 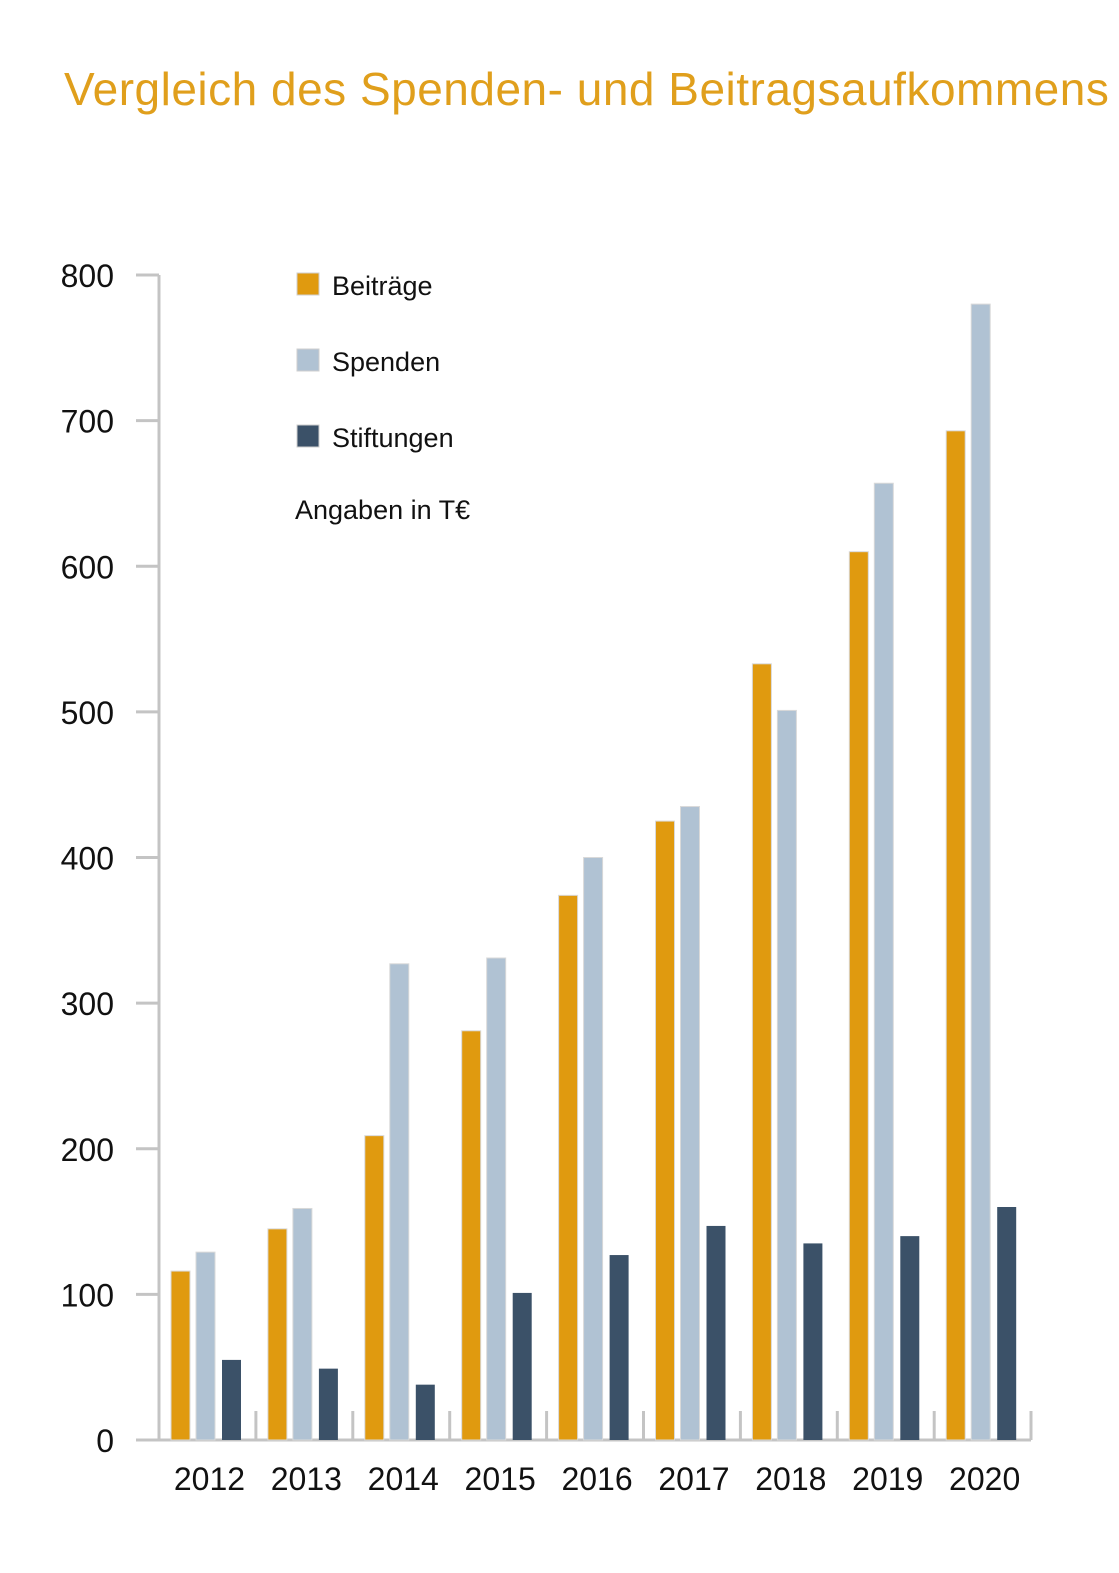 I want to click on bar-spenden-2017, so click(x=690, y=1123).